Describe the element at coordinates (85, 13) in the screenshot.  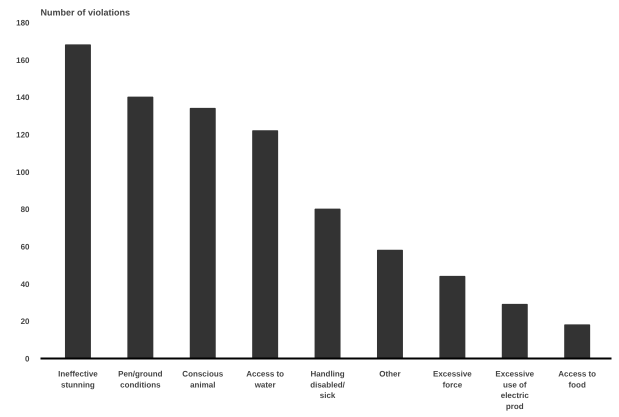
I see `y-axis-title: Number of violations` at that location.